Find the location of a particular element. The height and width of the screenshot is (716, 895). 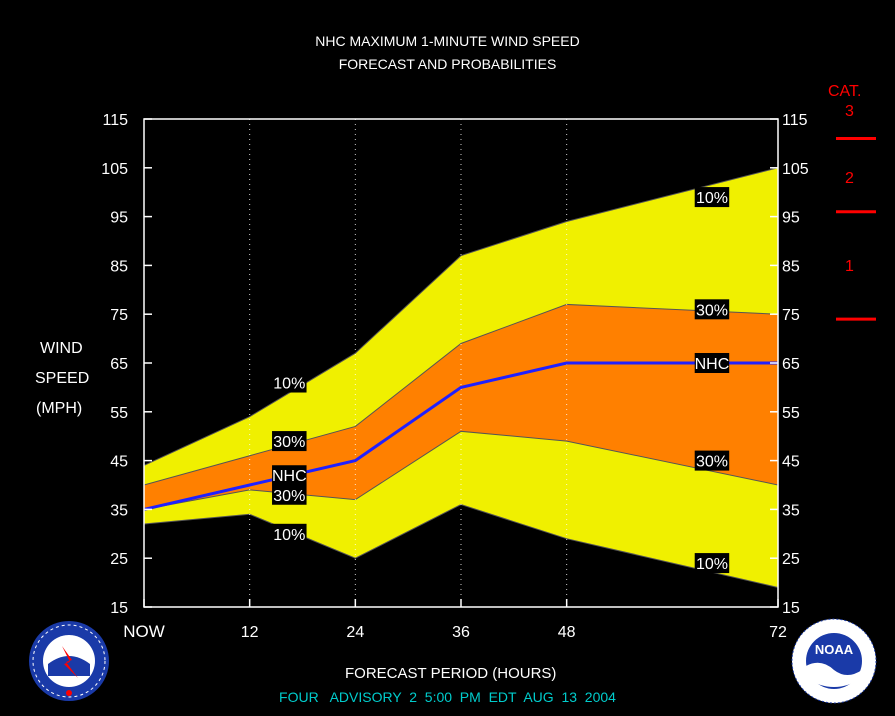

category-header: CAT. is located at coordinates (845, 91).